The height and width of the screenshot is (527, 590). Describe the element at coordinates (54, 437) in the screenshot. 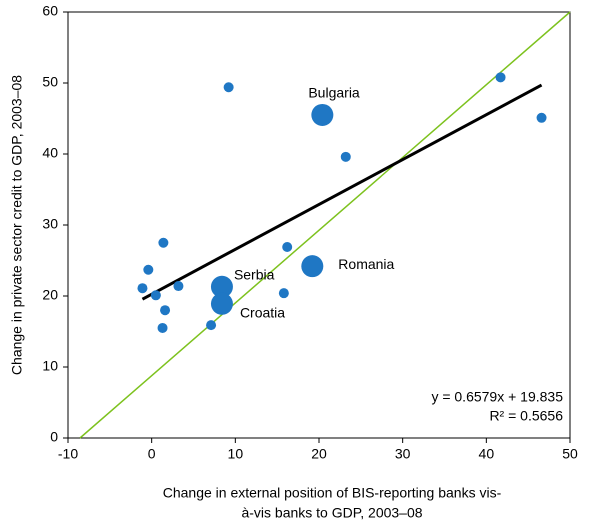

I see `y-tick-label: 0` at that location.